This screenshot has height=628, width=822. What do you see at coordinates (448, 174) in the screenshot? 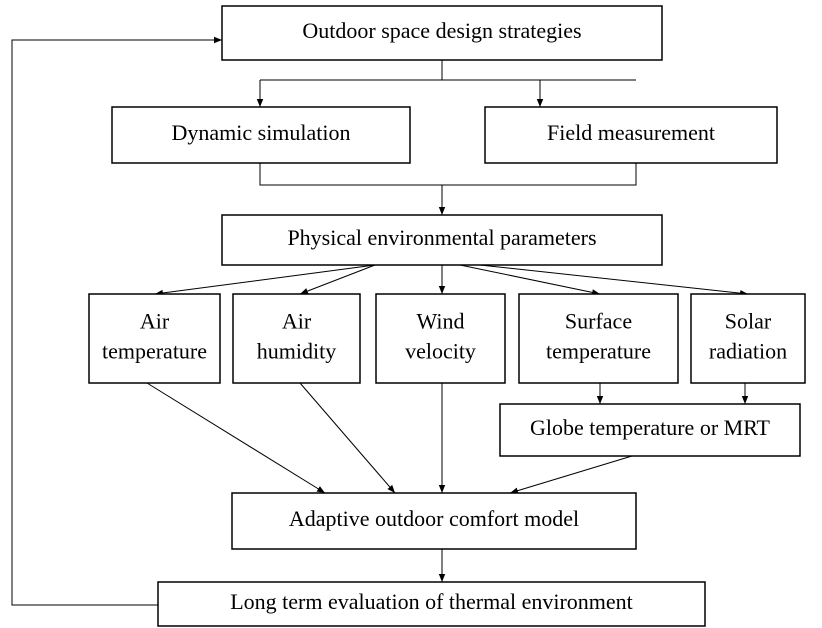
I see `merge-line` at bounding box center [448, 174].